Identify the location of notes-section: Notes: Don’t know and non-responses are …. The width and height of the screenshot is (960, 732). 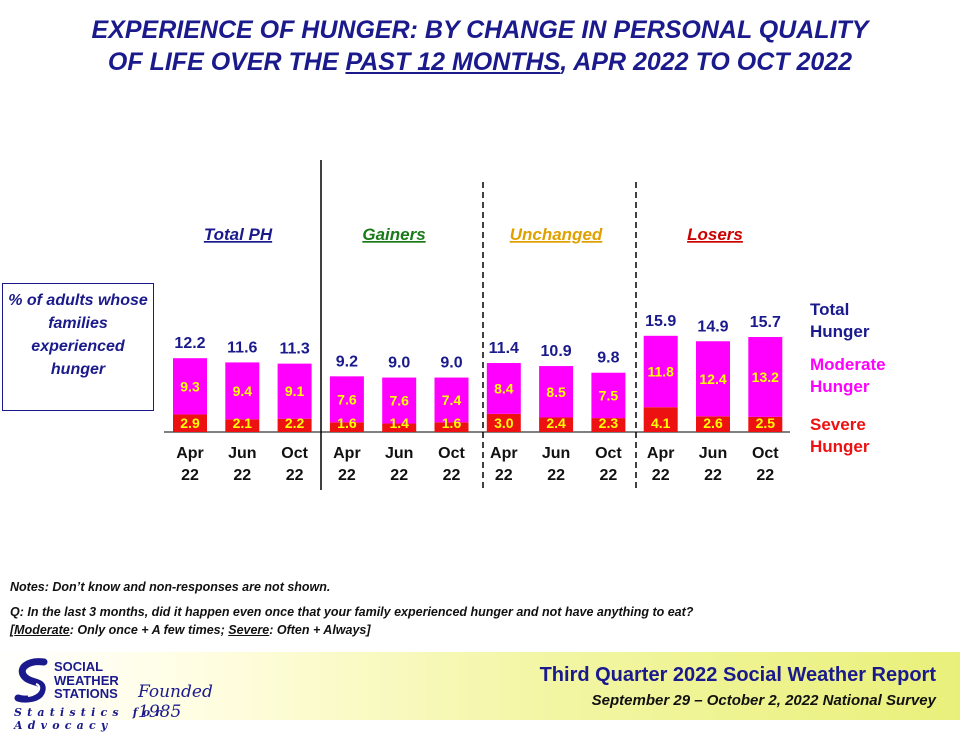
(480, 608).